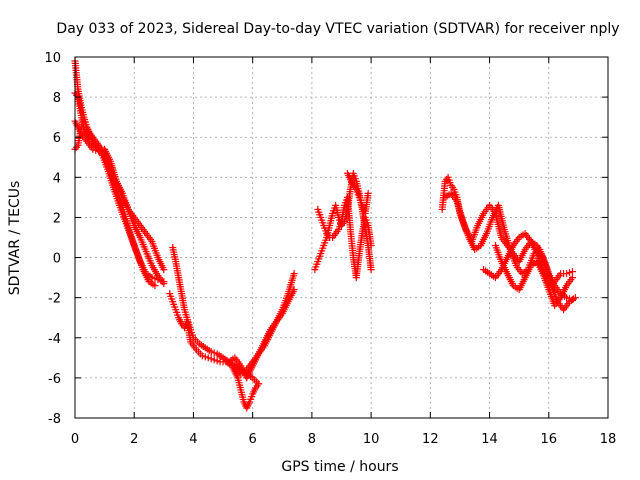 The width and height of the screenshot is (640, 480). I want to click on x-tick-label: 6, so click(253, 439).